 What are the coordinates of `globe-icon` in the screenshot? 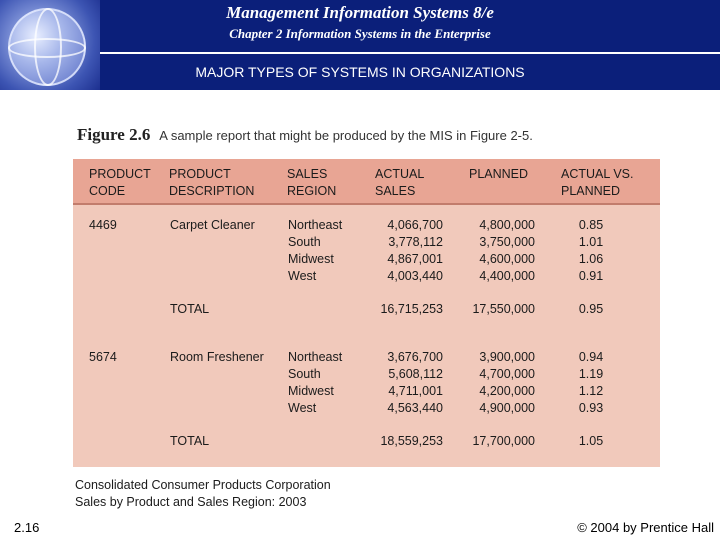 It's located at (47, 47).